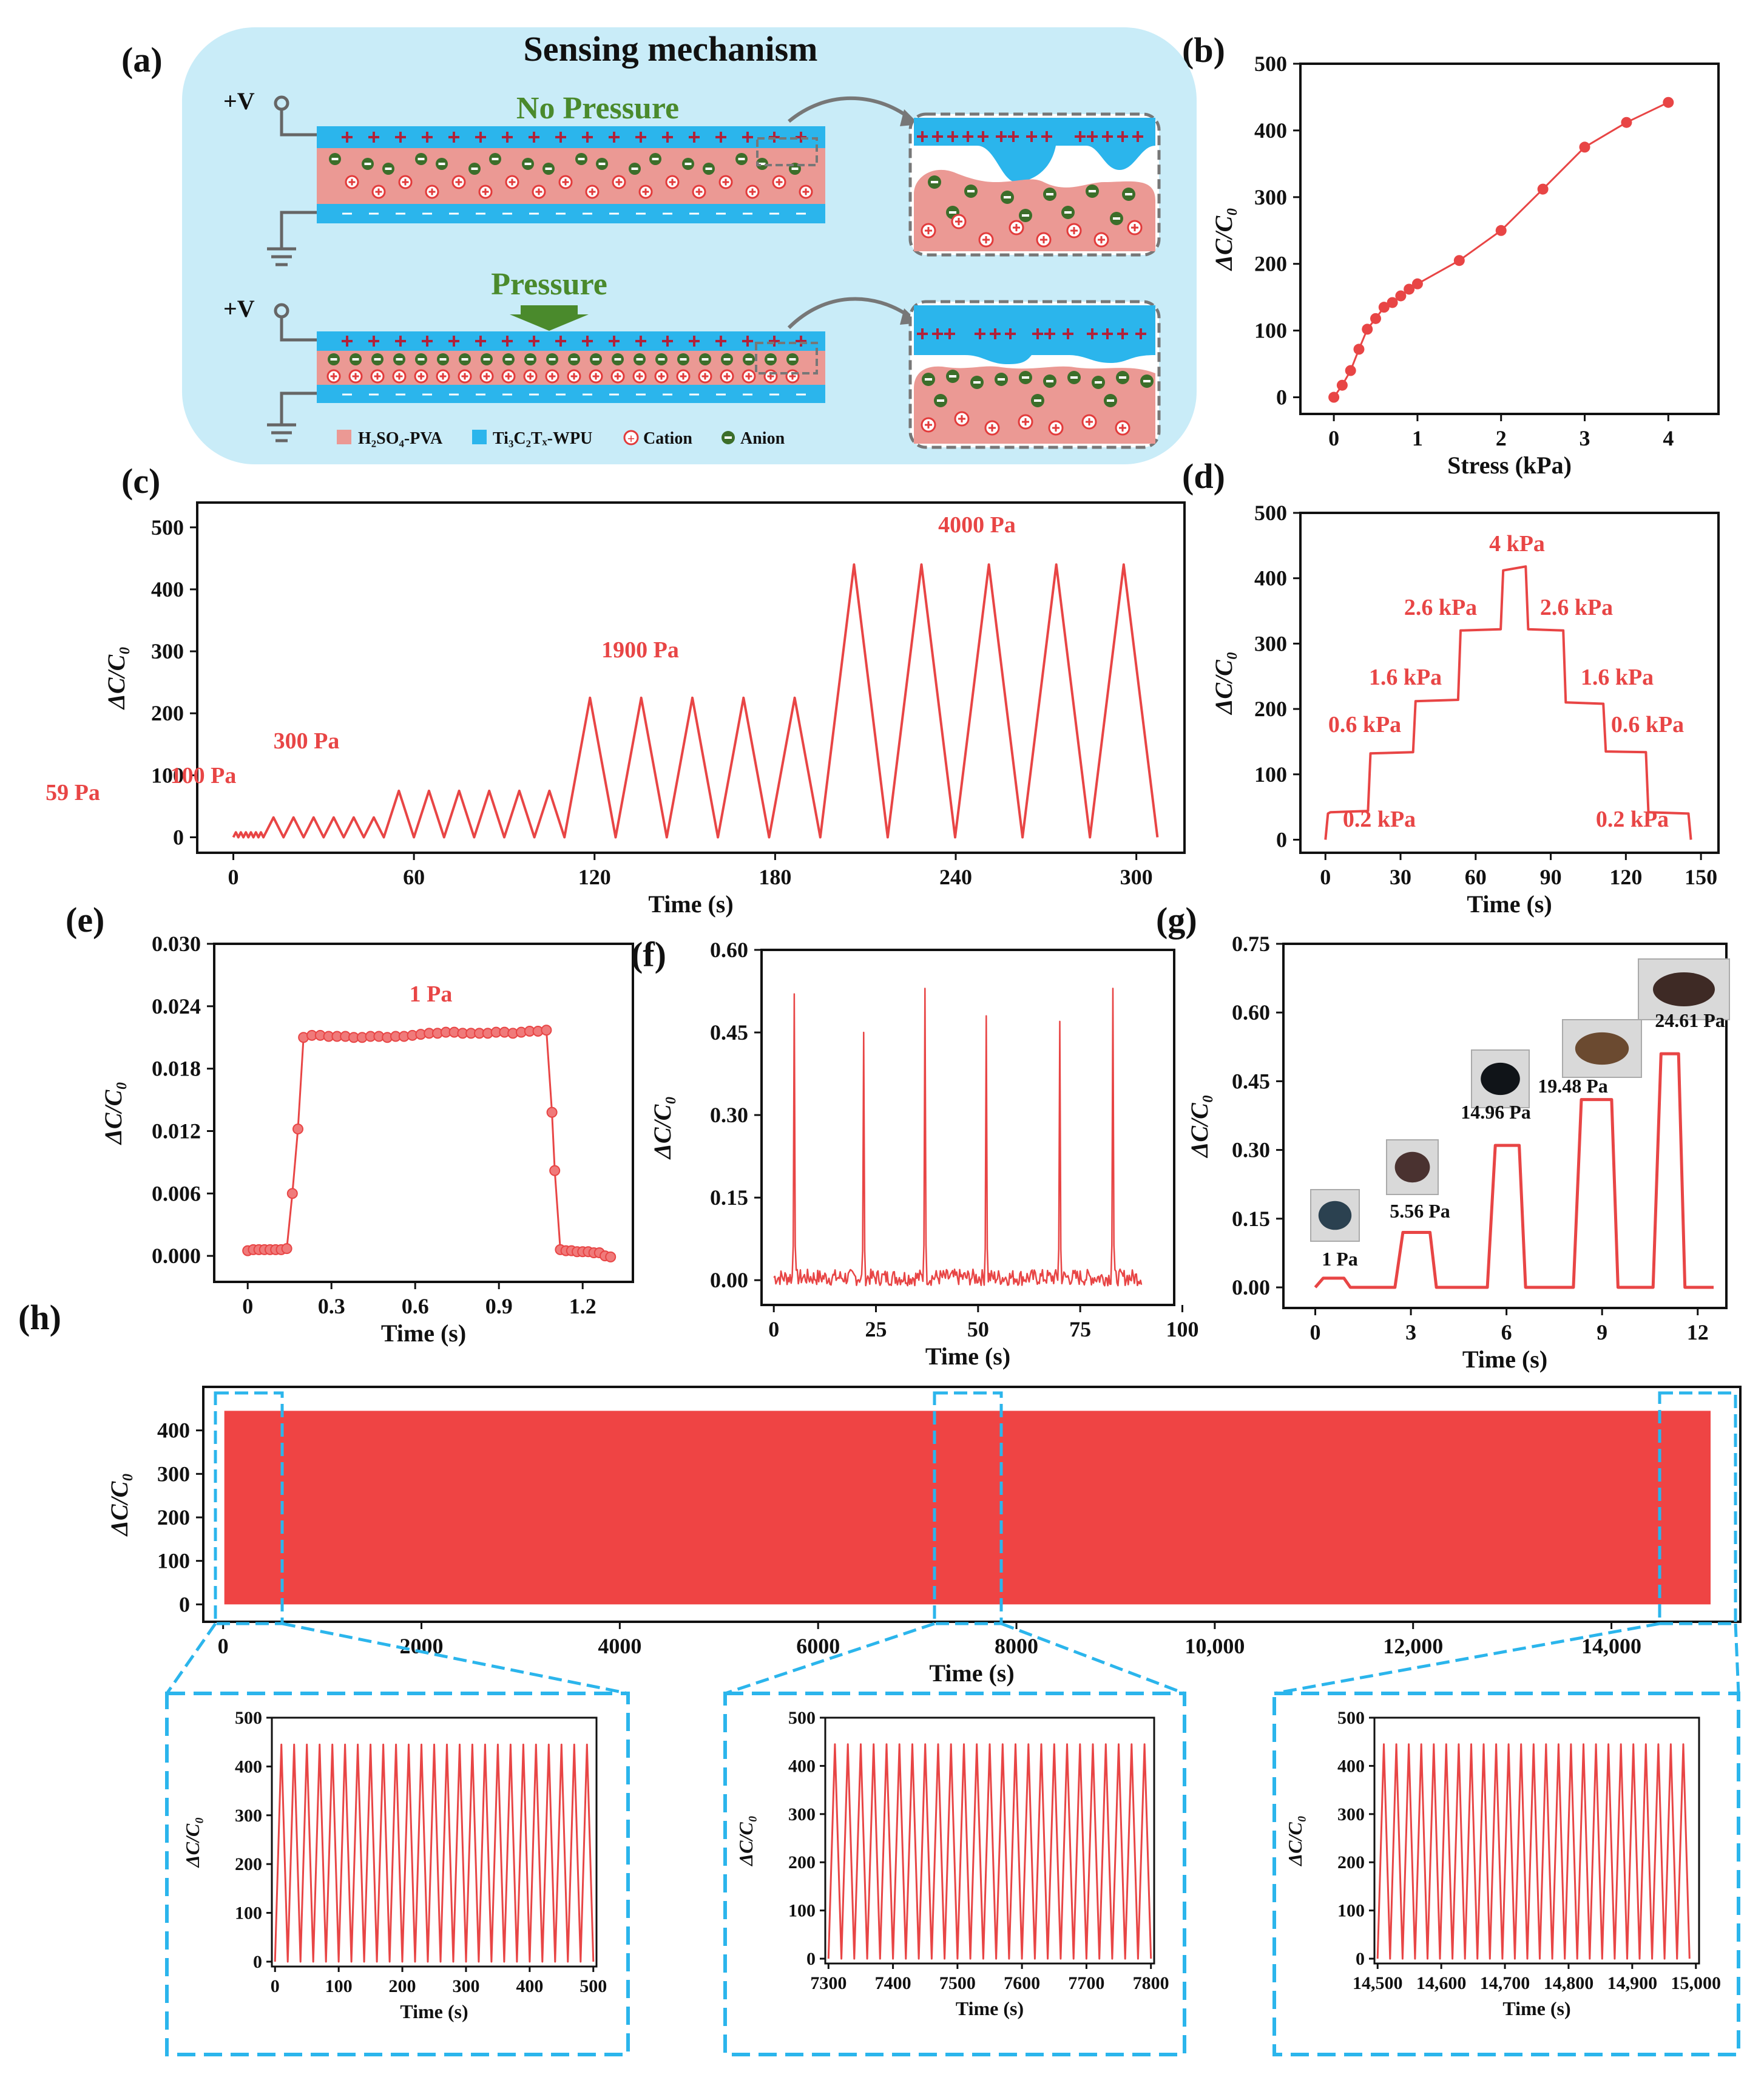 The width and height of the screenshot is (1764, 2077). What do you see at coordinates (1251, 1013) in the screenshot?
I see `y-tick-label: 0.60` at bounding box center [1251, 1013].